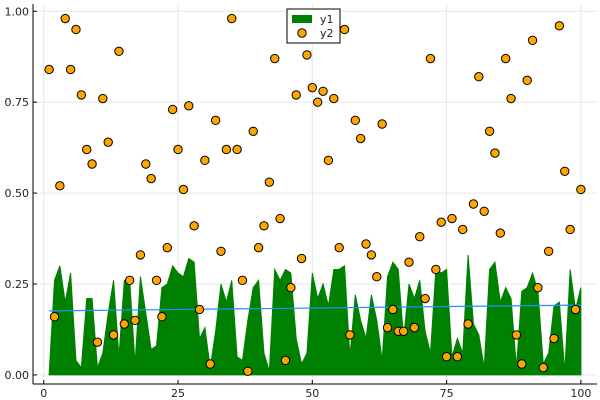 The height and width of the screenshot is (400, 600). What do you see at coordinates (43, 393) in the screenshot?
I see `x-tick-label: 0` at bounding box center [43, 393].